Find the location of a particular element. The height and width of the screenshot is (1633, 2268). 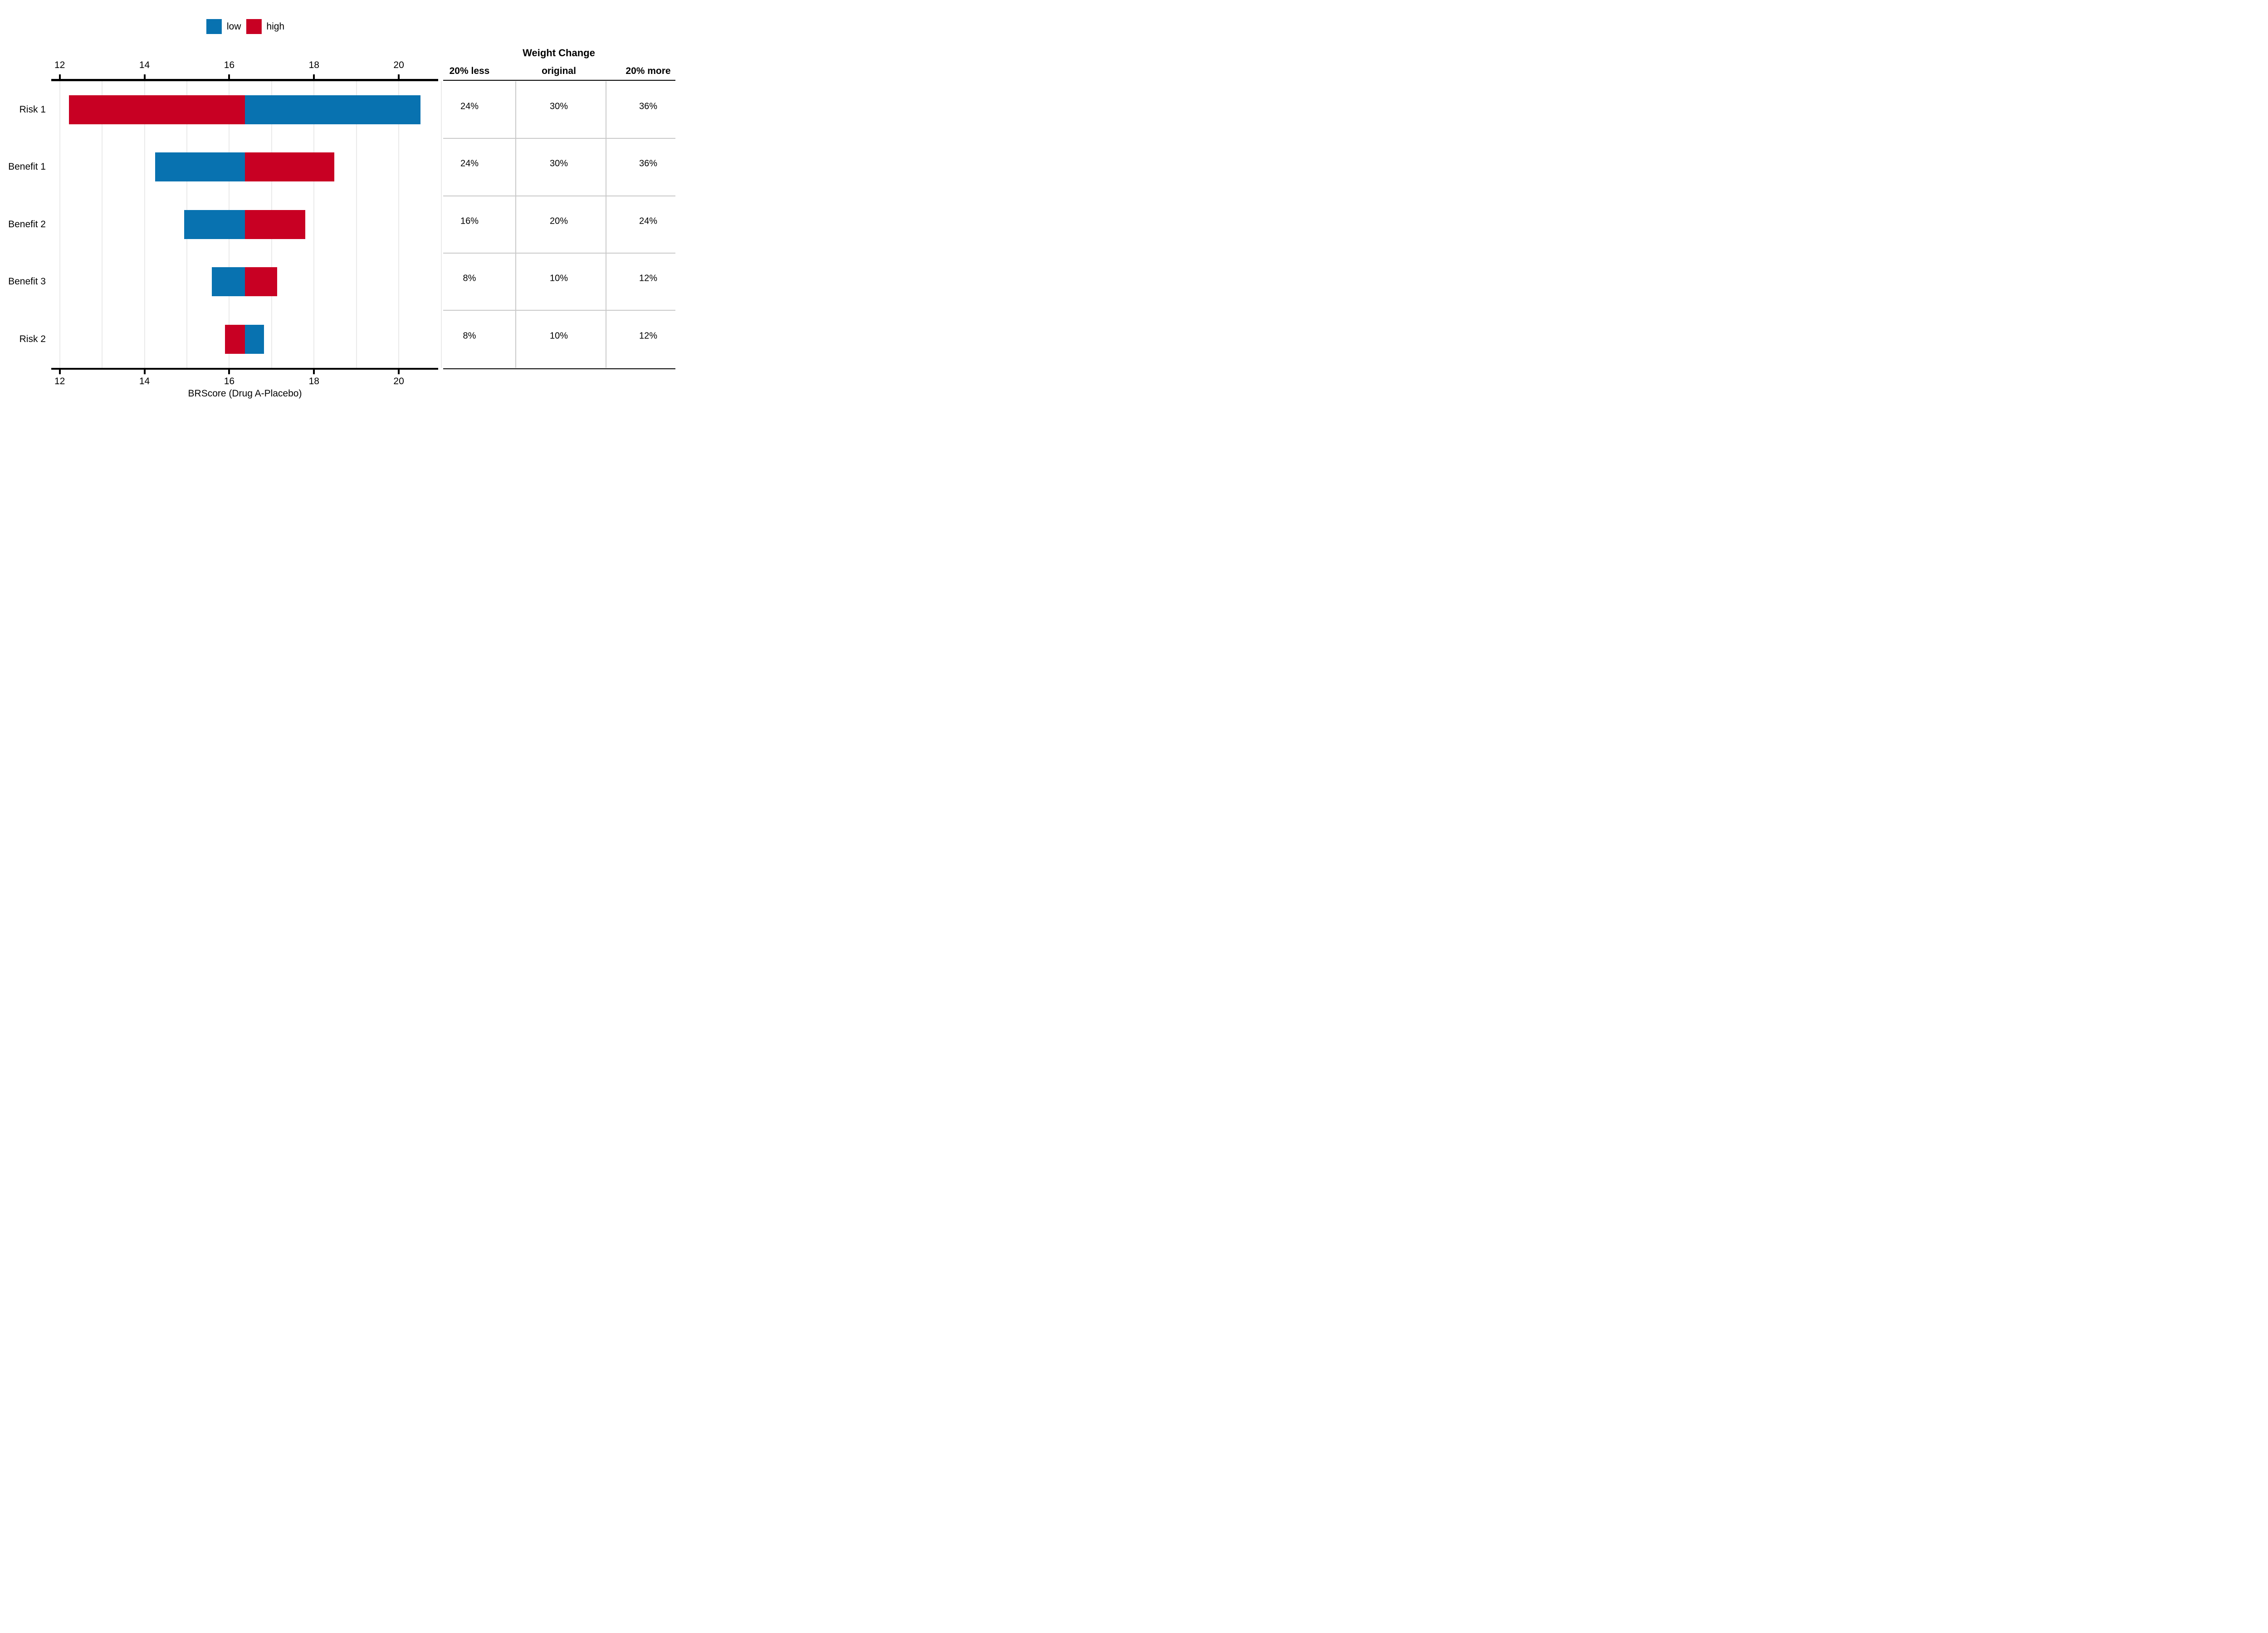

legend-label-low: low is located at coordinates (234, 26).